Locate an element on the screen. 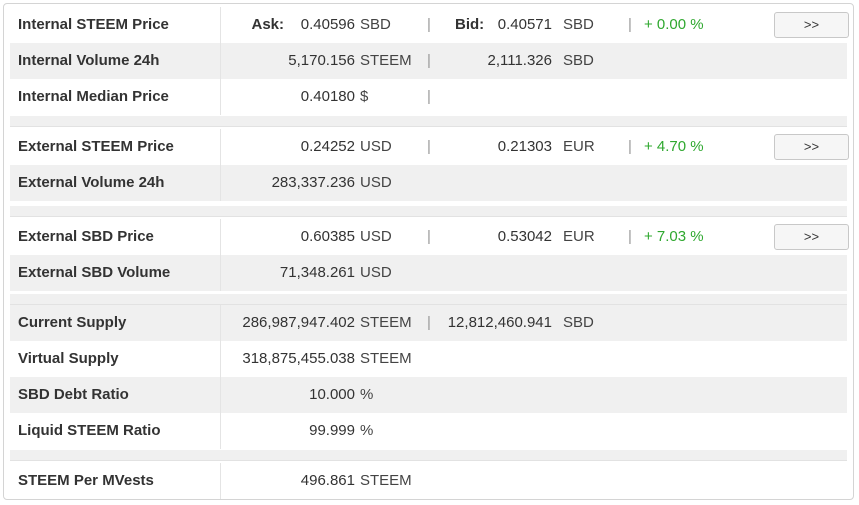 The width and height of the screenshot is (859, 505). value-primary: 5,170.156 is located at coordinates (321, 60).